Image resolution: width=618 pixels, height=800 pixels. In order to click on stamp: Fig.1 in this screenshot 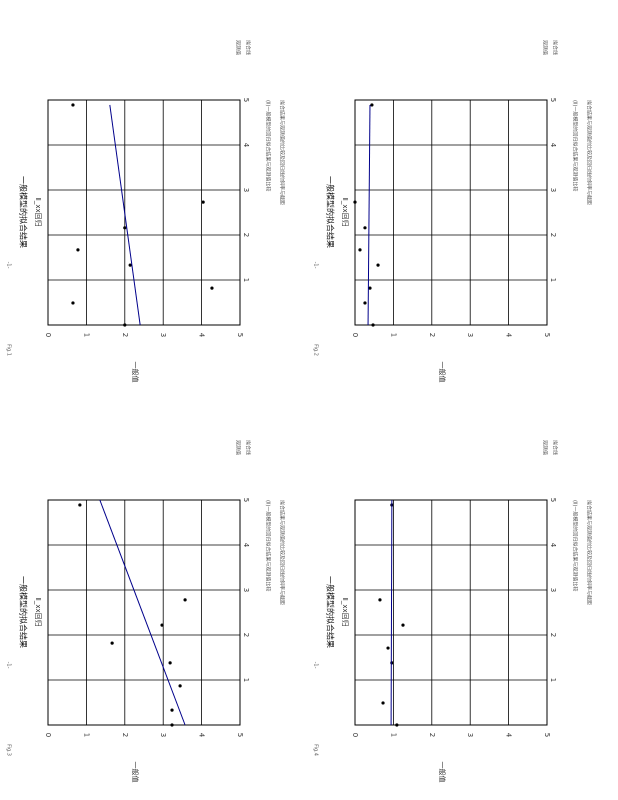, I will do `click(9, 350)`.